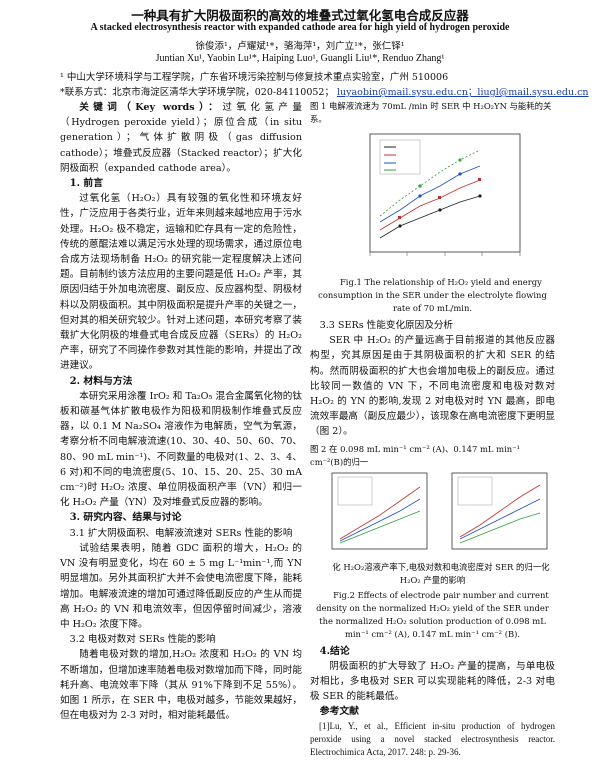 This screenshot has height=768, width=600. What do you see at coordinates (125, 518) in the screenshot?
I see `heading: 3. 研究内容、结果与讨论` at bounding box center [125, 518].